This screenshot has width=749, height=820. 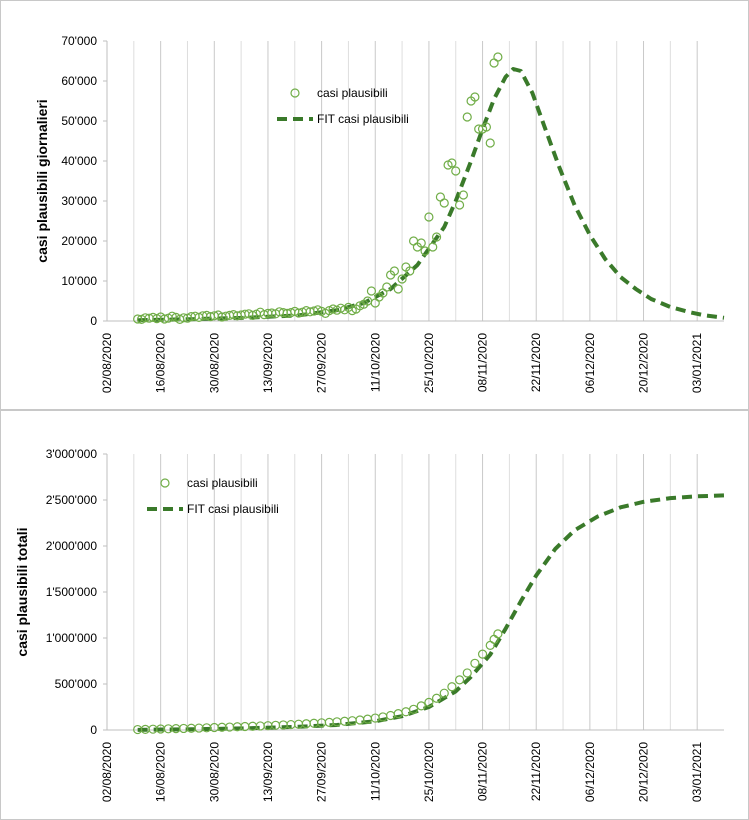 I want to click on y-tick-label: 3'000'000, so click(x=72, y=454).